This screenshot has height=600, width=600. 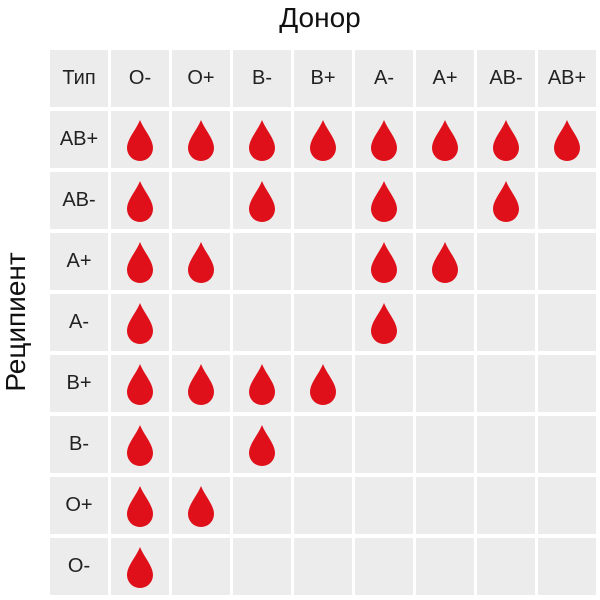 What do you see at coordinates (262, 78) in the screenshot?
I see `donor-header: B-` at bounding box center [262, 78].